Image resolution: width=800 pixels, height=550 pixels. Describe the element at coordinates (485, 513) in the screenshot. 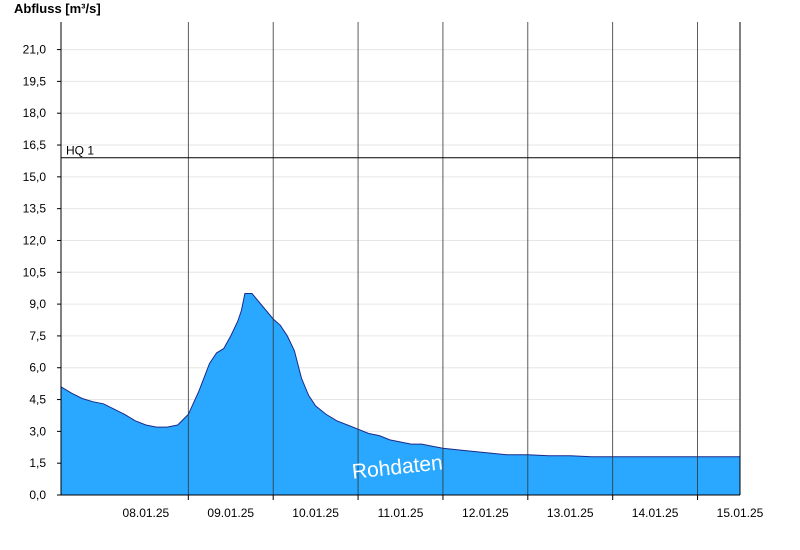

I see `x-tick-label: 12.01.25` at that location.